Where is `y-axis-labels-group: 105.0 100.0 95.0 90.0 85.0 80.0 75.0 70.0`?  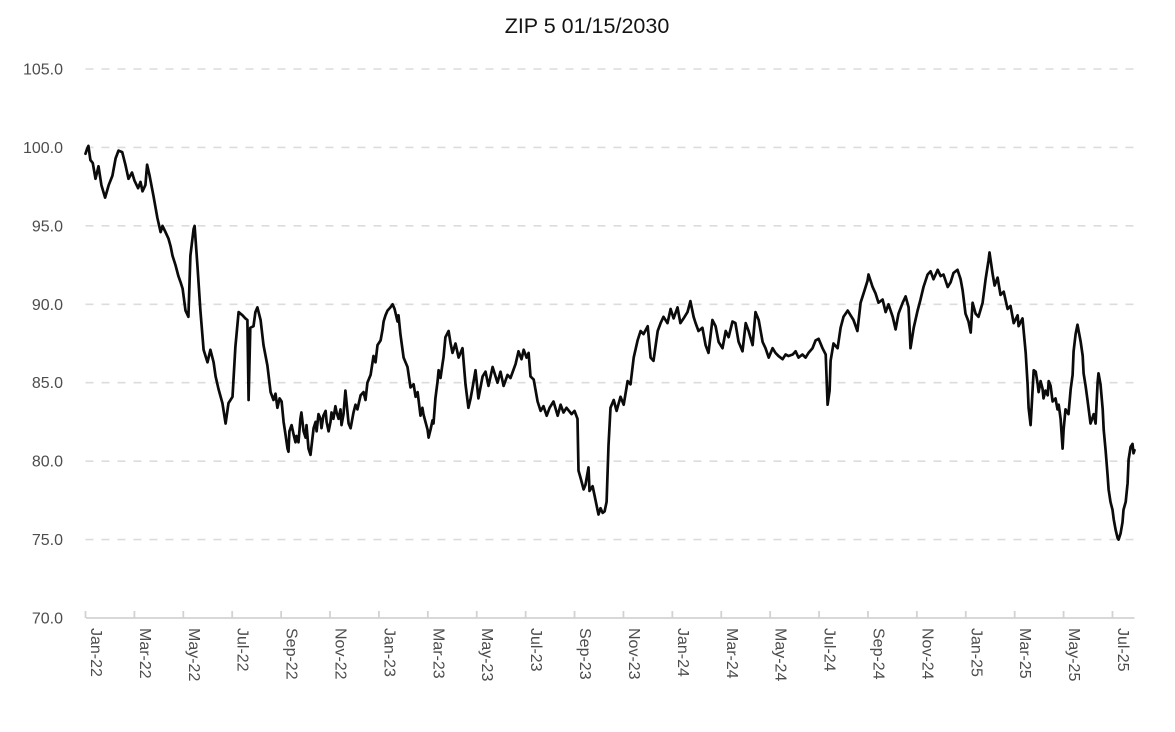 y-axis-labels-group: 105.0 100.0 95.0 90.0 85.0 80.0 75.0 70.0 is located at coordinates (43, 345).